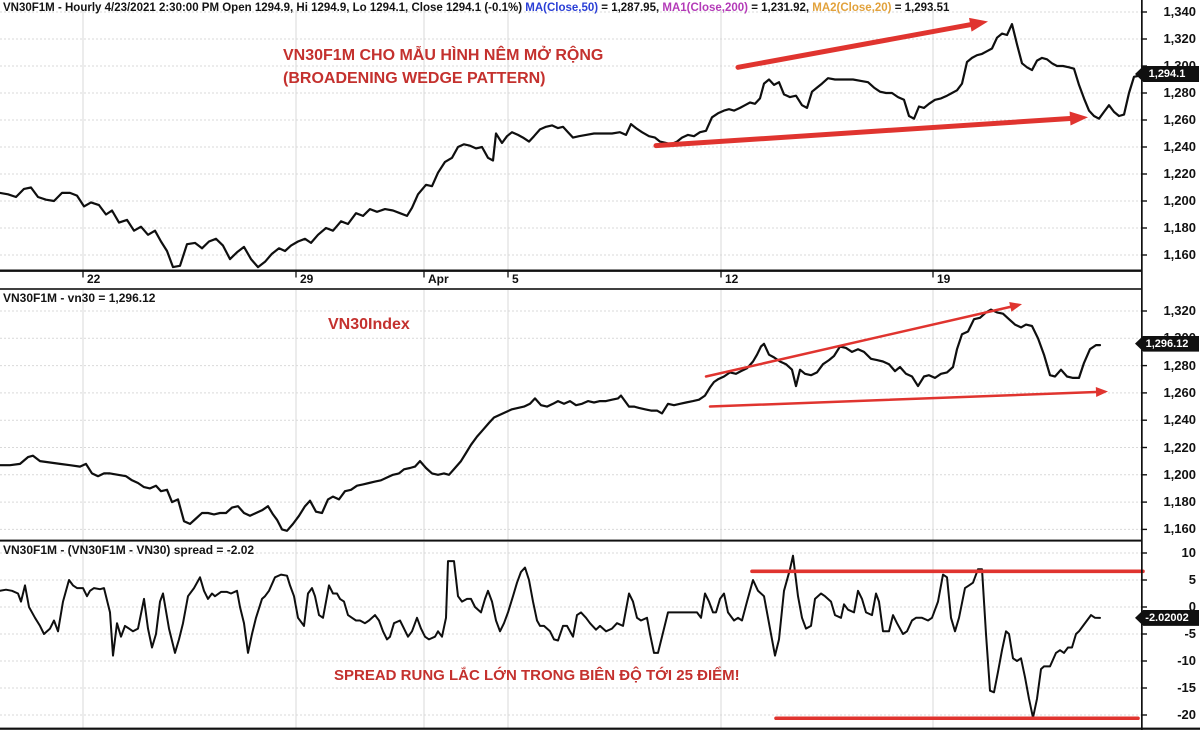  I want to click on x-axis-label: 19, so click(944, 279).